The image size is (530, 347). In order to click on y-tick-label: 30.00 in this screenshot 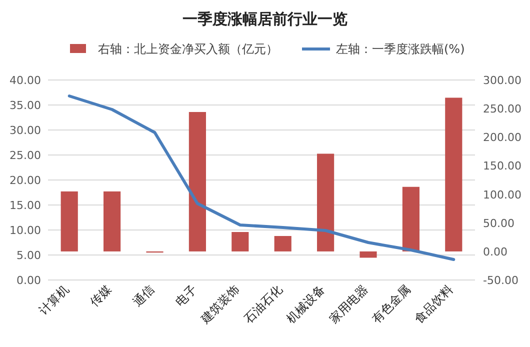, I will do `click(25, 130)`.